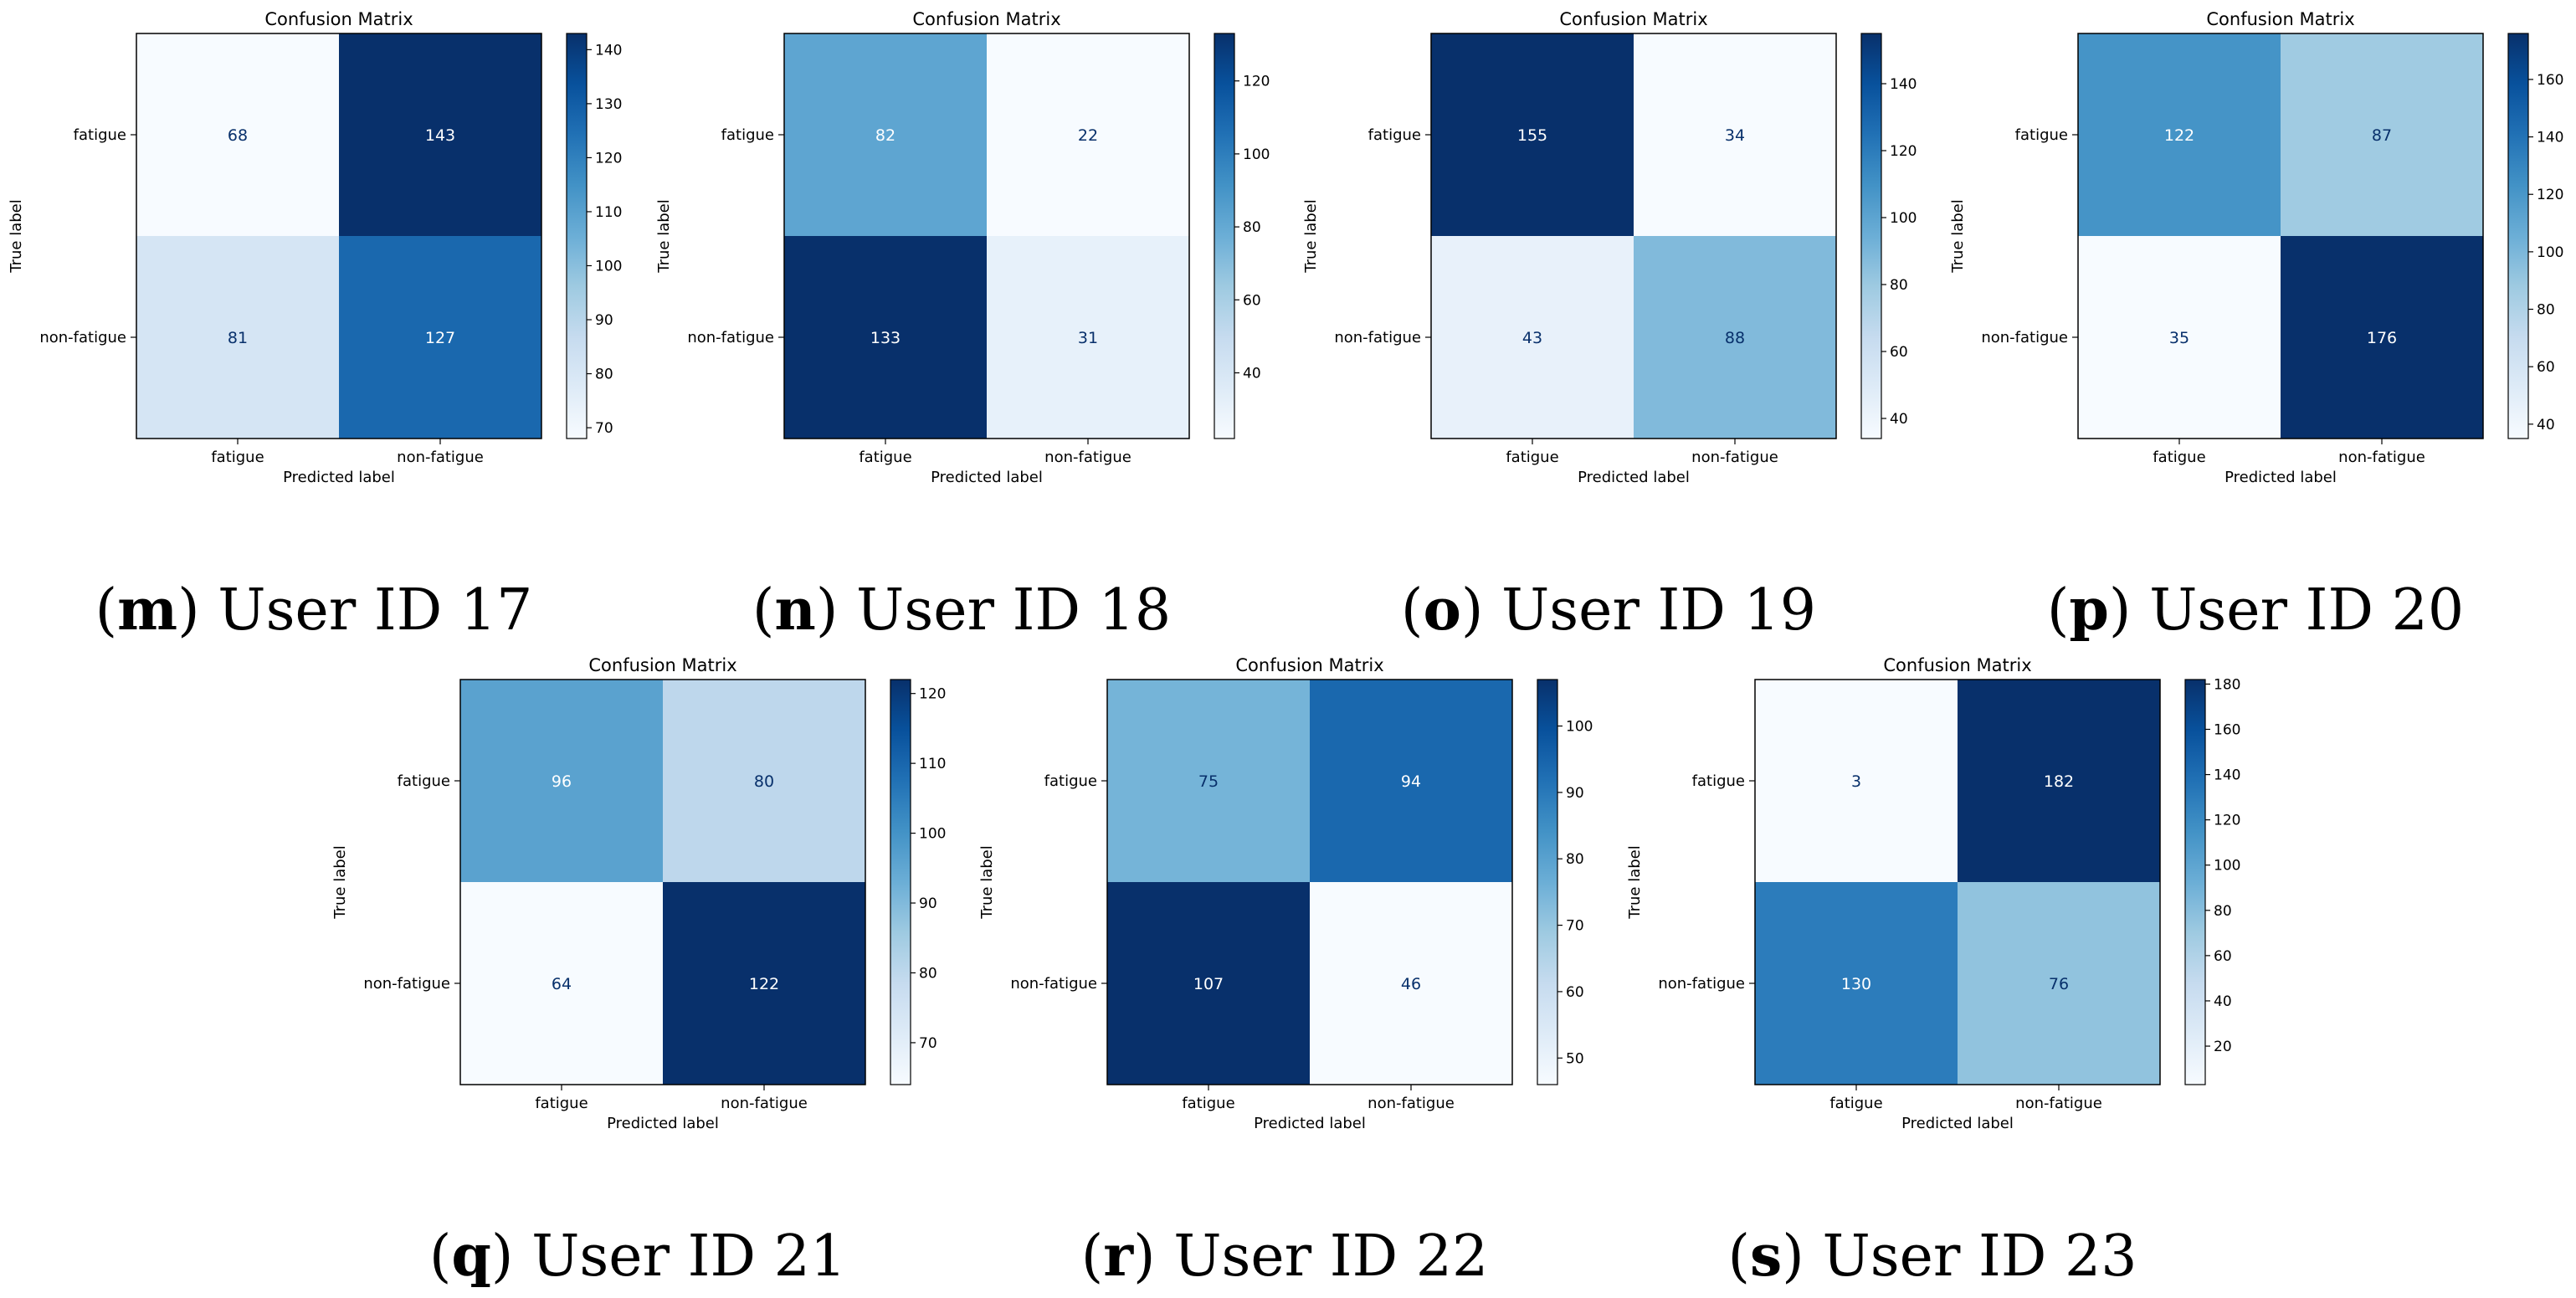  Describe the element at coordinates (2227, 684) in the screenshot. I see `colorbar-tick-label: 180` at that location.